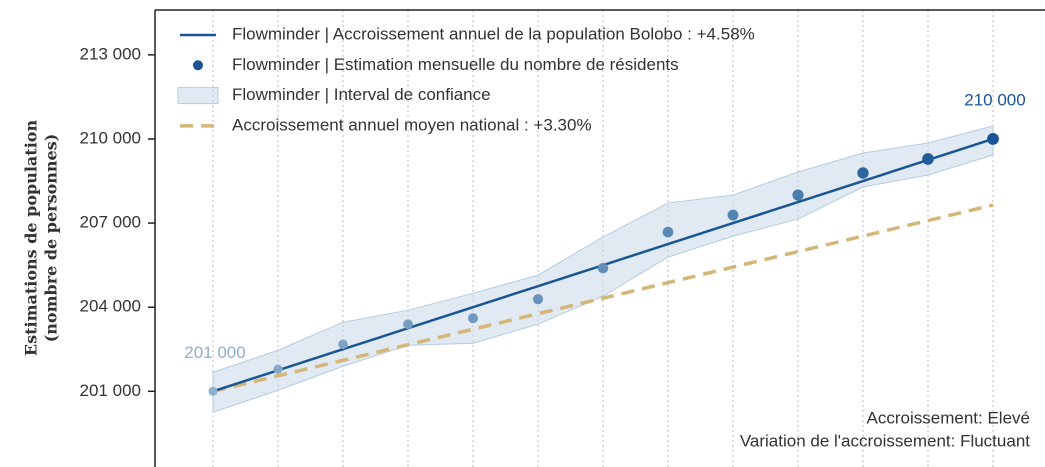 The width and height of the screenshot is (1045, 467). What do you see at coordinates (885, 440) in the screenshot?
I see `annotation: Variation de l'accroissement: Fluctuant` at bounding box center [885, 440].